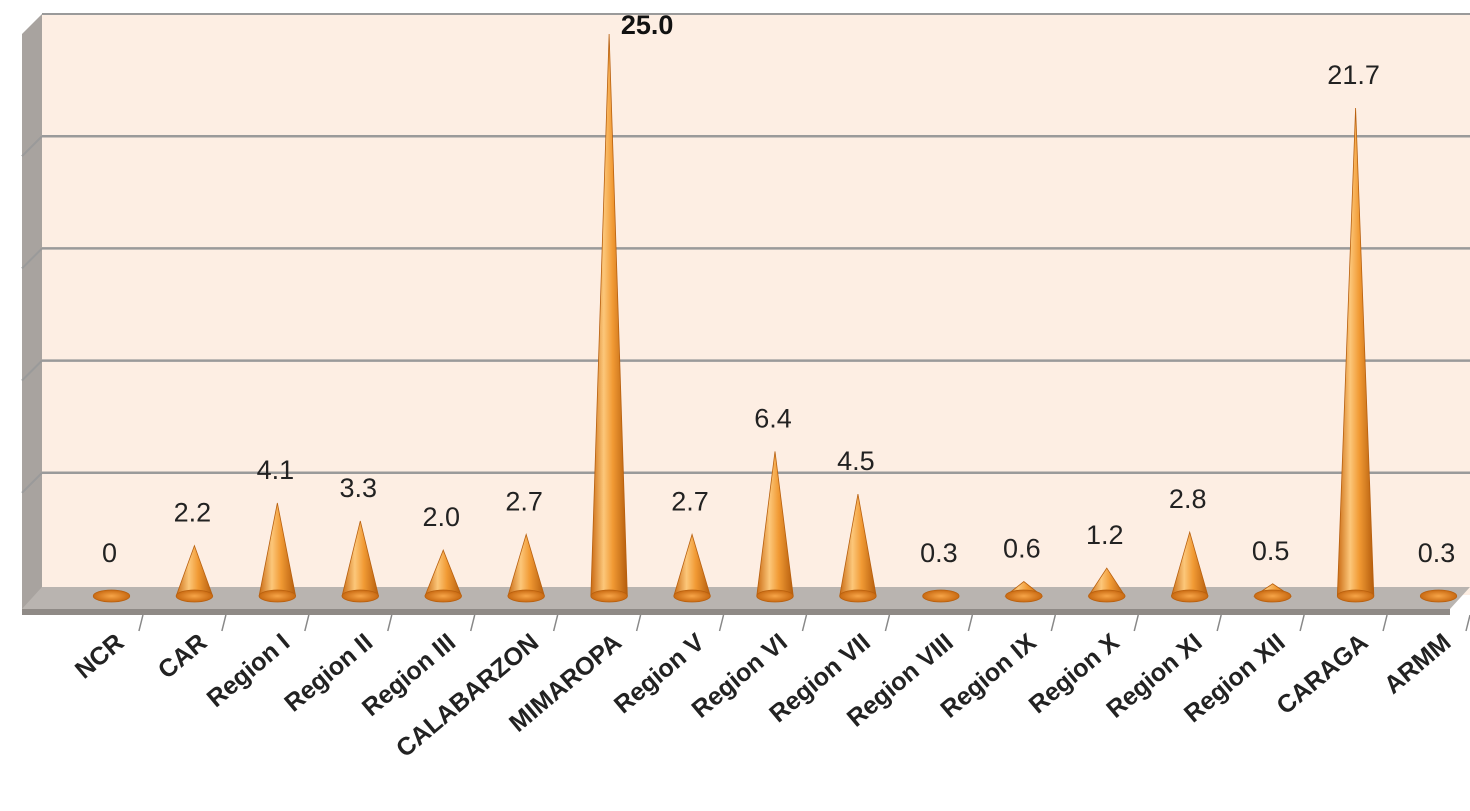 The image size is (1470, 811). Describe the element at coordinates (609, 318) in the screenshot. I see `bar-mimaropa` at that location.